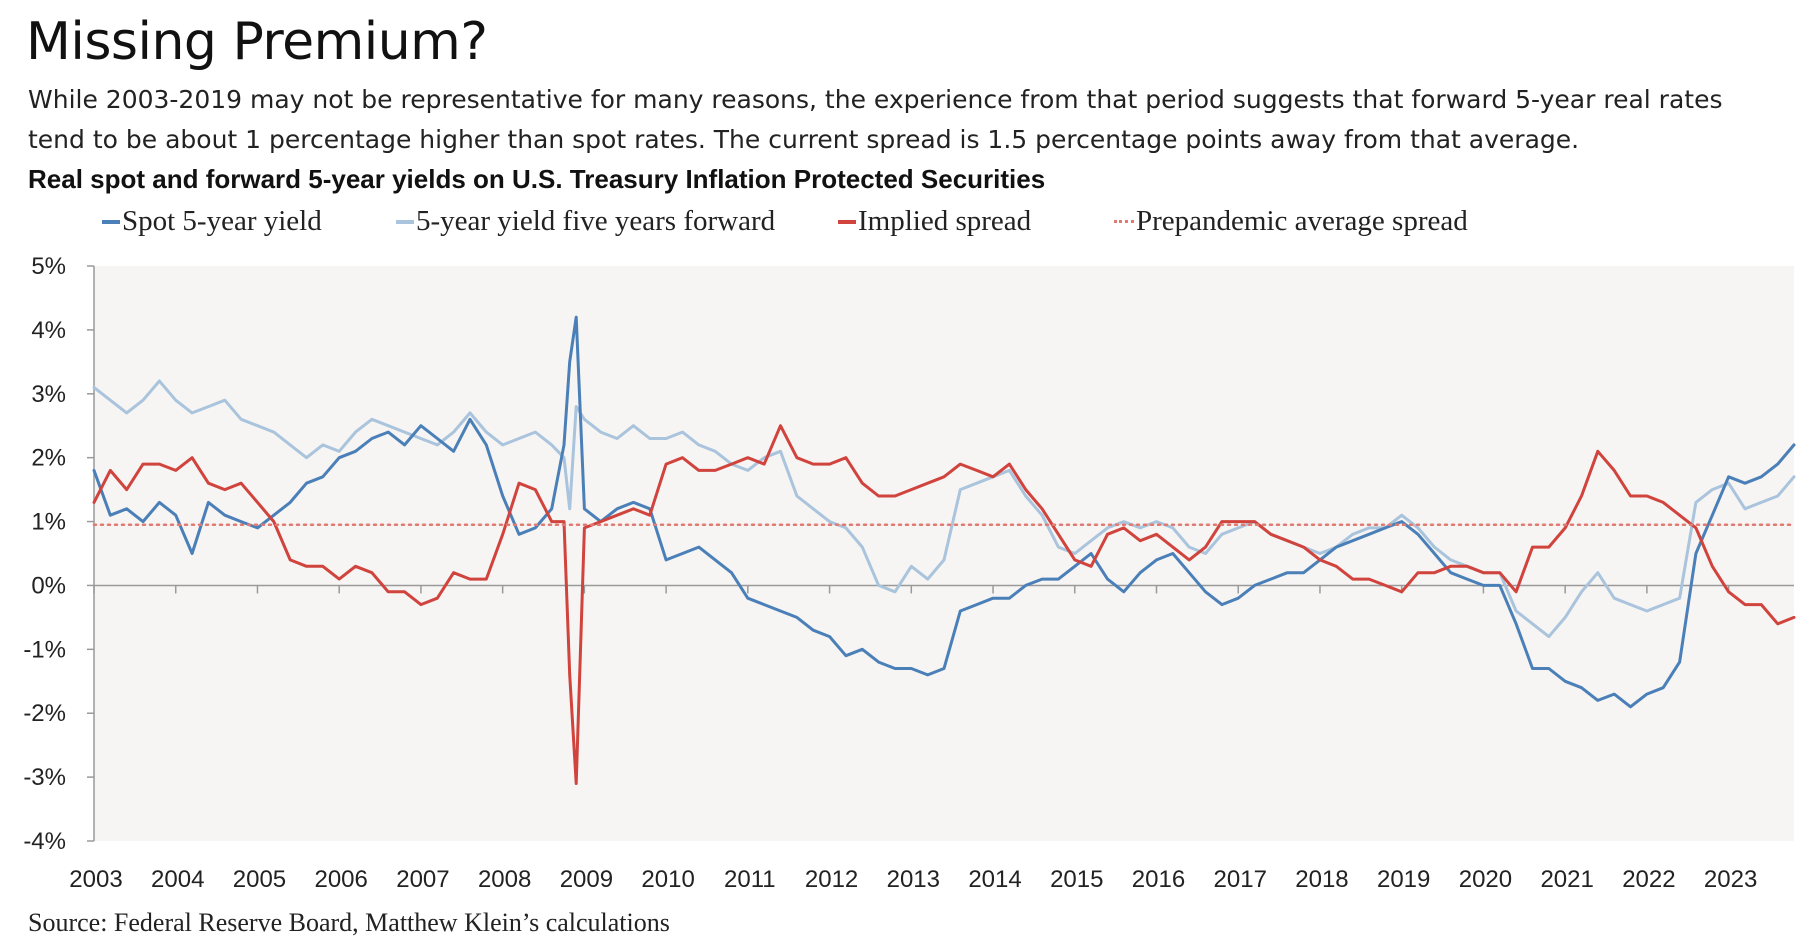 Image resolution: width=1812 pixels, height=952 pixels. What do you see at coordinates (1485, 879) in the screenshot?
I see `x-tick-label: 2020` at bounding box center [1485, 879].